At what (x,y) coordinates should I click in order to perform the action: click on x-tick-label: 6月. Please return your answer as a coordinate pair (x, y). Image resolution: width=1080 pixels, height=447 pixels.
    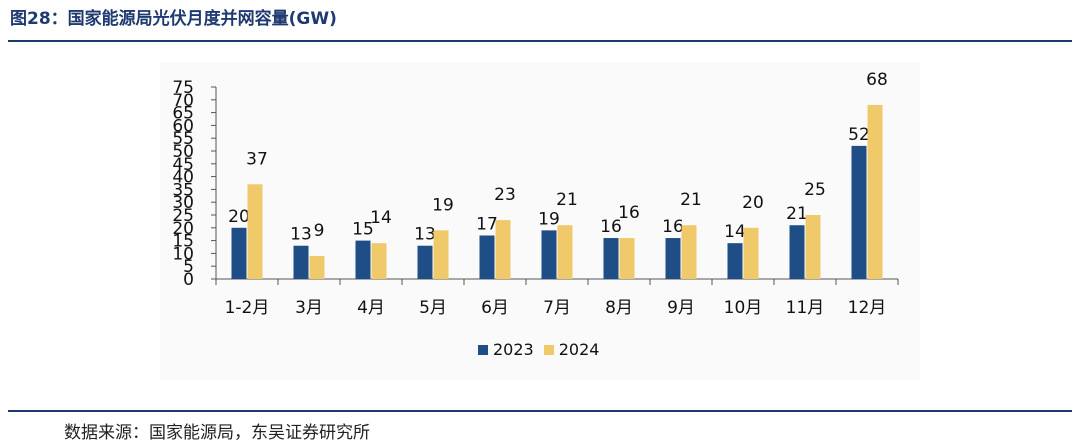
    Looking at the image, I should click on (495, 308).